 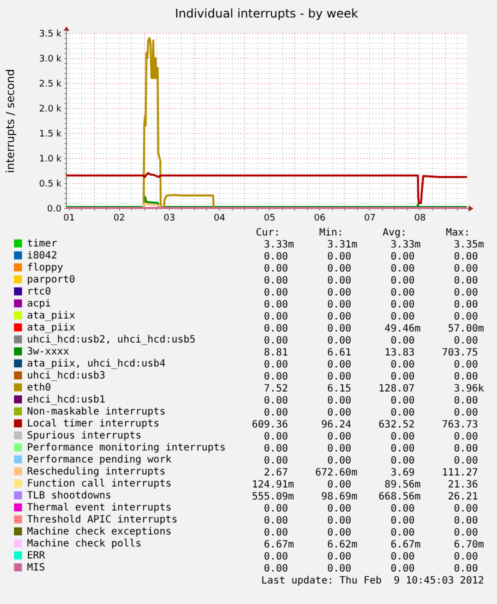 I want to click on legend-label: Performance pending work, so click(x=99, y=460).